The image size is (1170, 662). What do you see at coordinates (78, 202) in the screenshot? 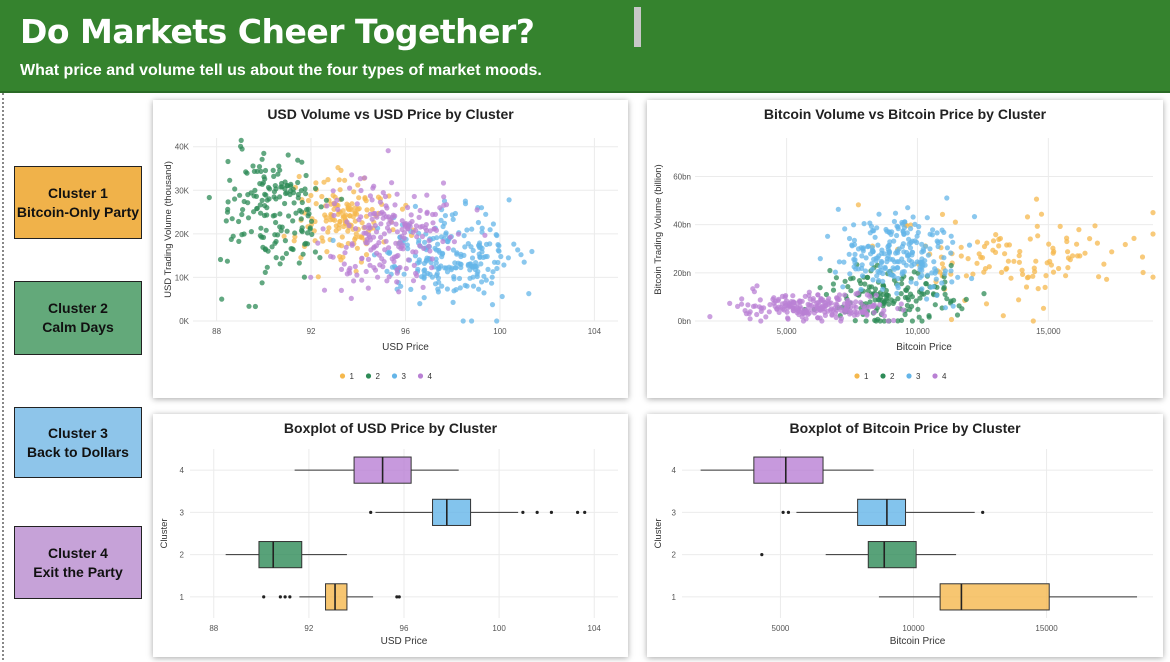
I see `cluster-1-card: Cluster 1 Bitcoin-Only Party` at bounding box center [78, 202].